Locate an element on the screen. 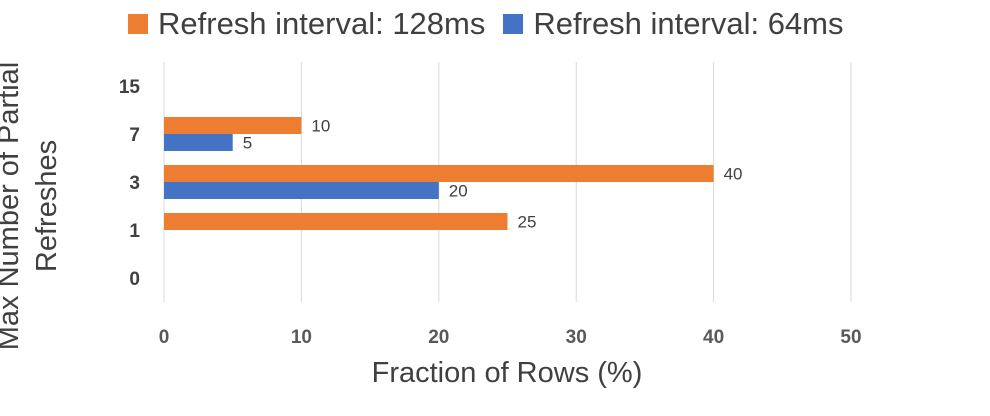 The height and width of the screenshot is (416, 990). x-tick-labels: 0 10 20 30 40 50 is located at coordinates (510, 337).